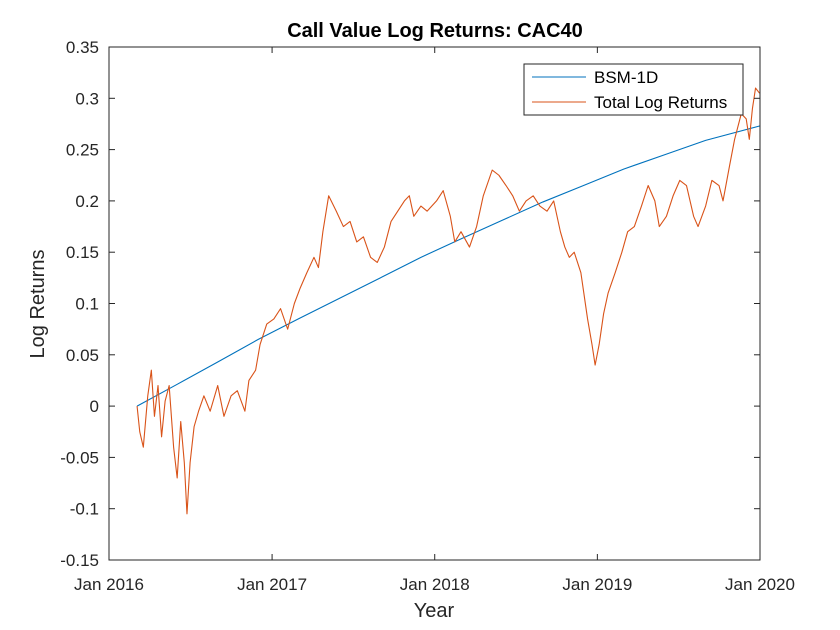 The height and width of the screenshot is (630, 840). I want to click on x-tick-label: Jan 2020, so click(760, 584).